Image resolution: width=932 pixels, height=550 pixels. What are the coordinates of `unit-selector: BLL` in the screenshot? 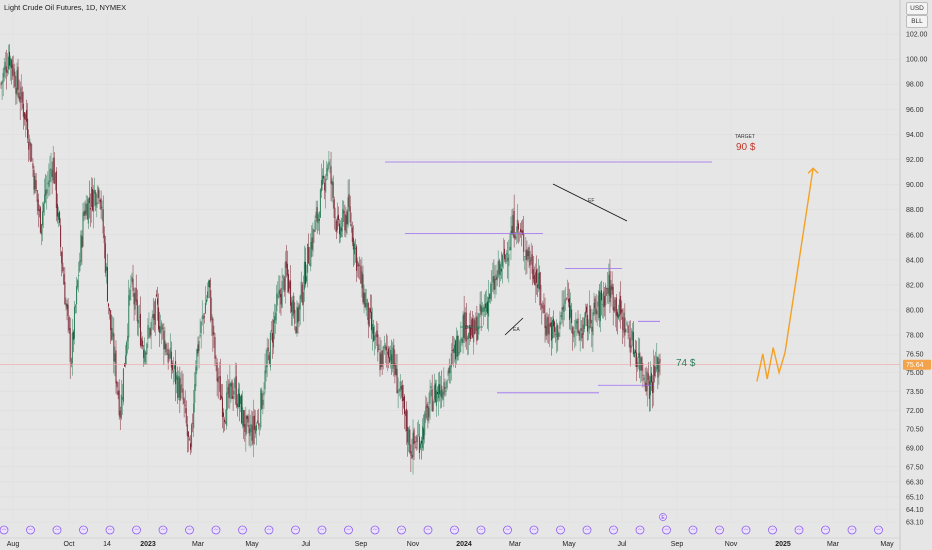 It's located at (917, 21).